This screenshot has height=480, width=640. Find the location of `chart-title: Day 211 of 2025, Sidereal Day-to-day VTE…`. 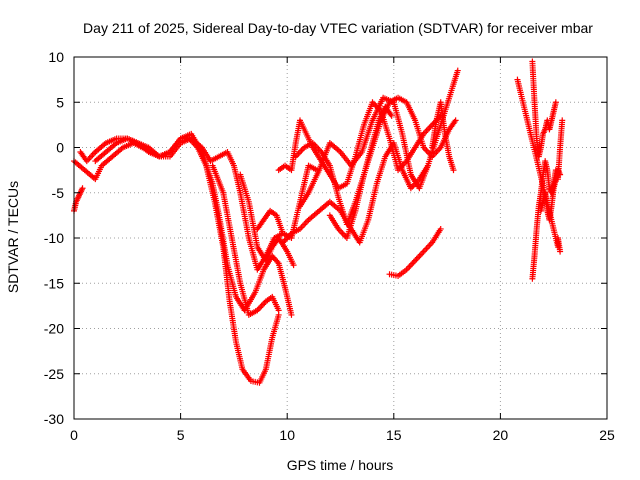

chart-title: Day 211 of 2025, Sidereal Day-to-day VTE… is located at coordinates (338, 28).